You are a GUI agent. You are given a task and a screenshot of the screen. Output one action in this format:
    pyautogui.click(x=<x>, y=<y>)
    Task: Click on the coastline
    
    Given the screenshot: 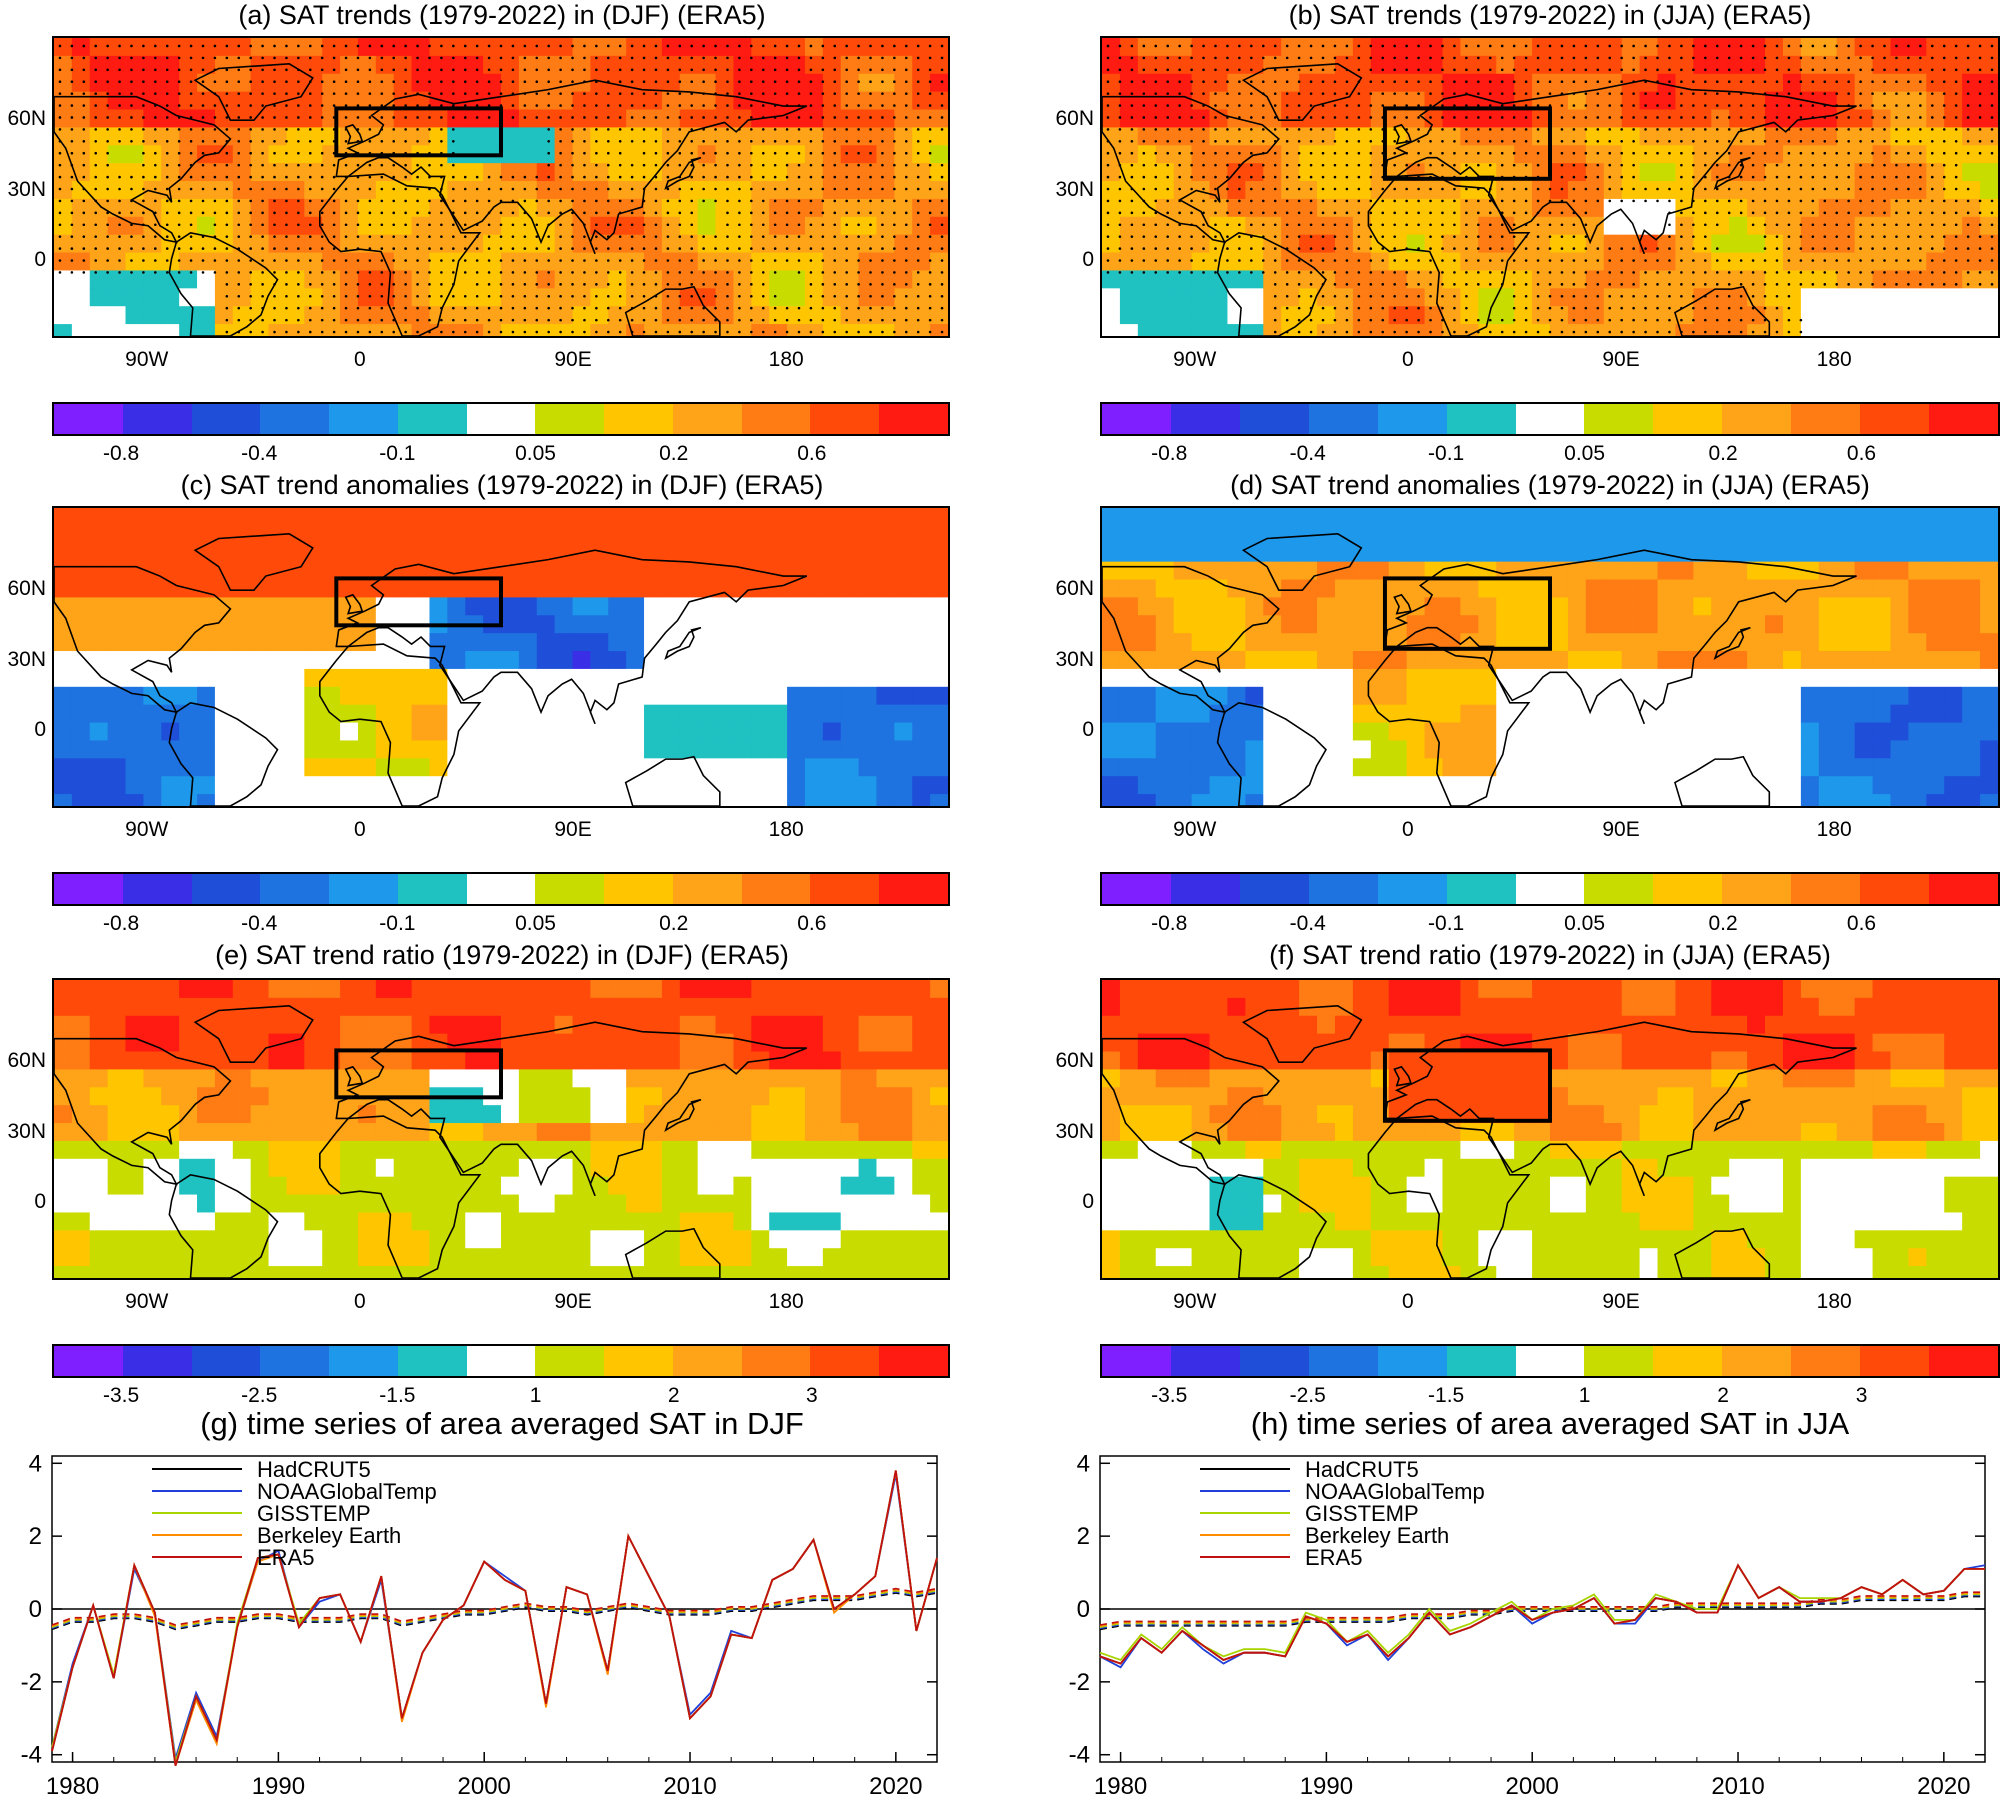 What is the action you would take?
    pyautogui.click(x=400, y=724)
    